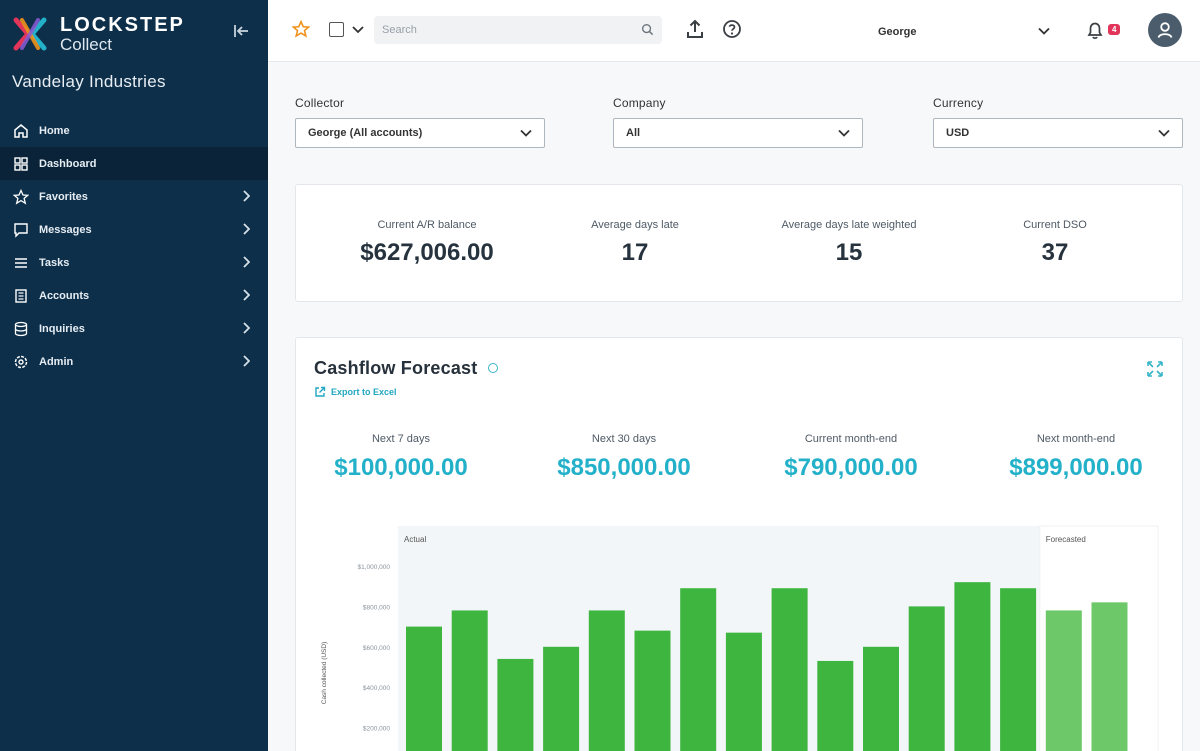 This screenshot has height=751, width=1200. What do you see at coordinates (633, 133) in the screenshot?
I see `company-value: All` at bounding box center [633, 133].